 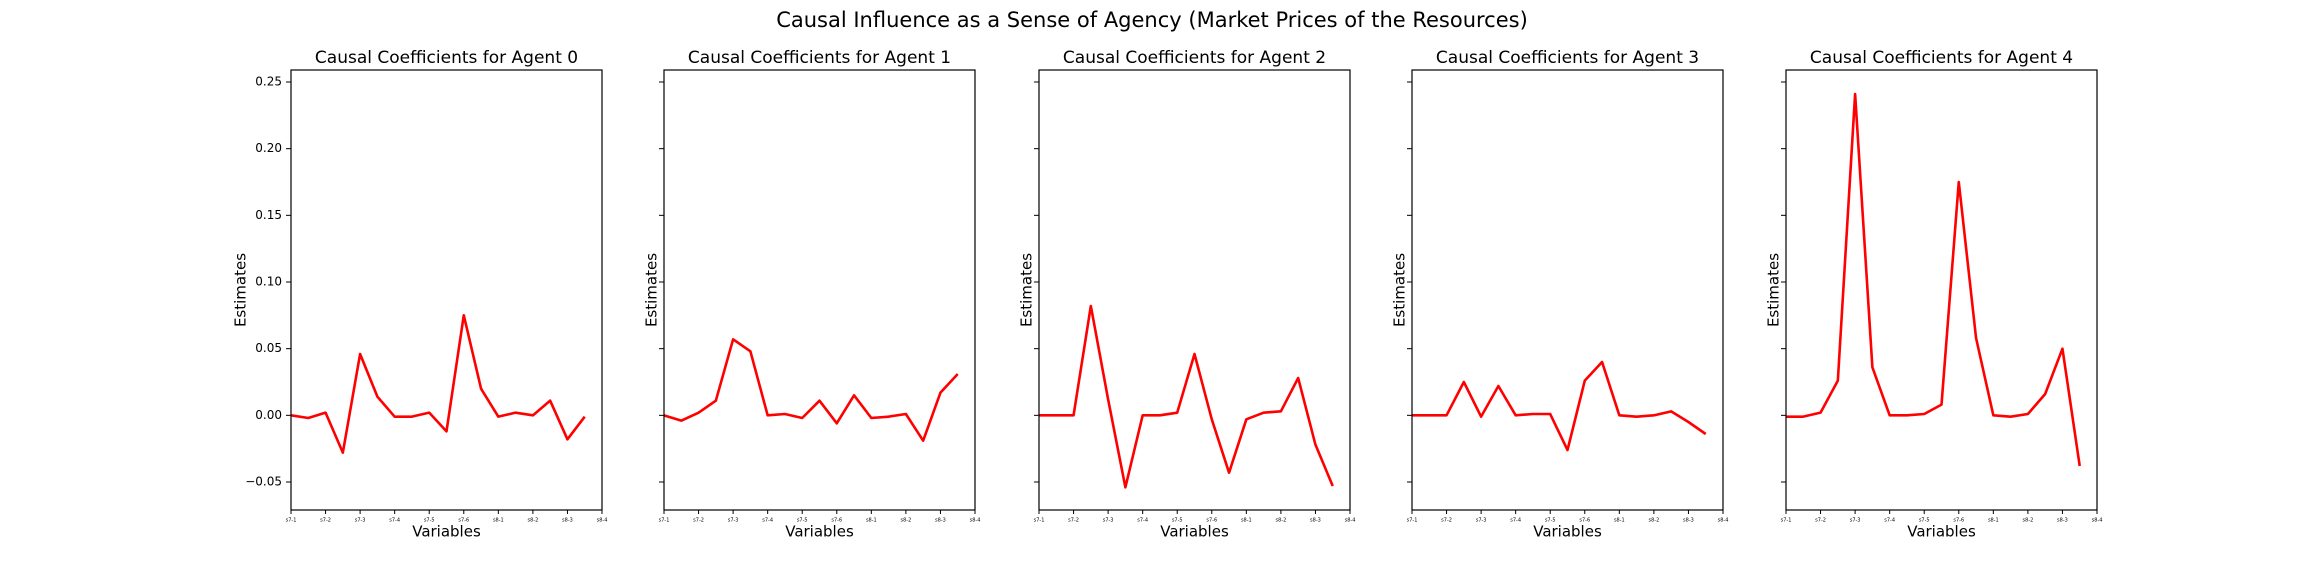 I want to click on axes-title: Causal Coefficients for Agent 1, so click(x=819, y=58).